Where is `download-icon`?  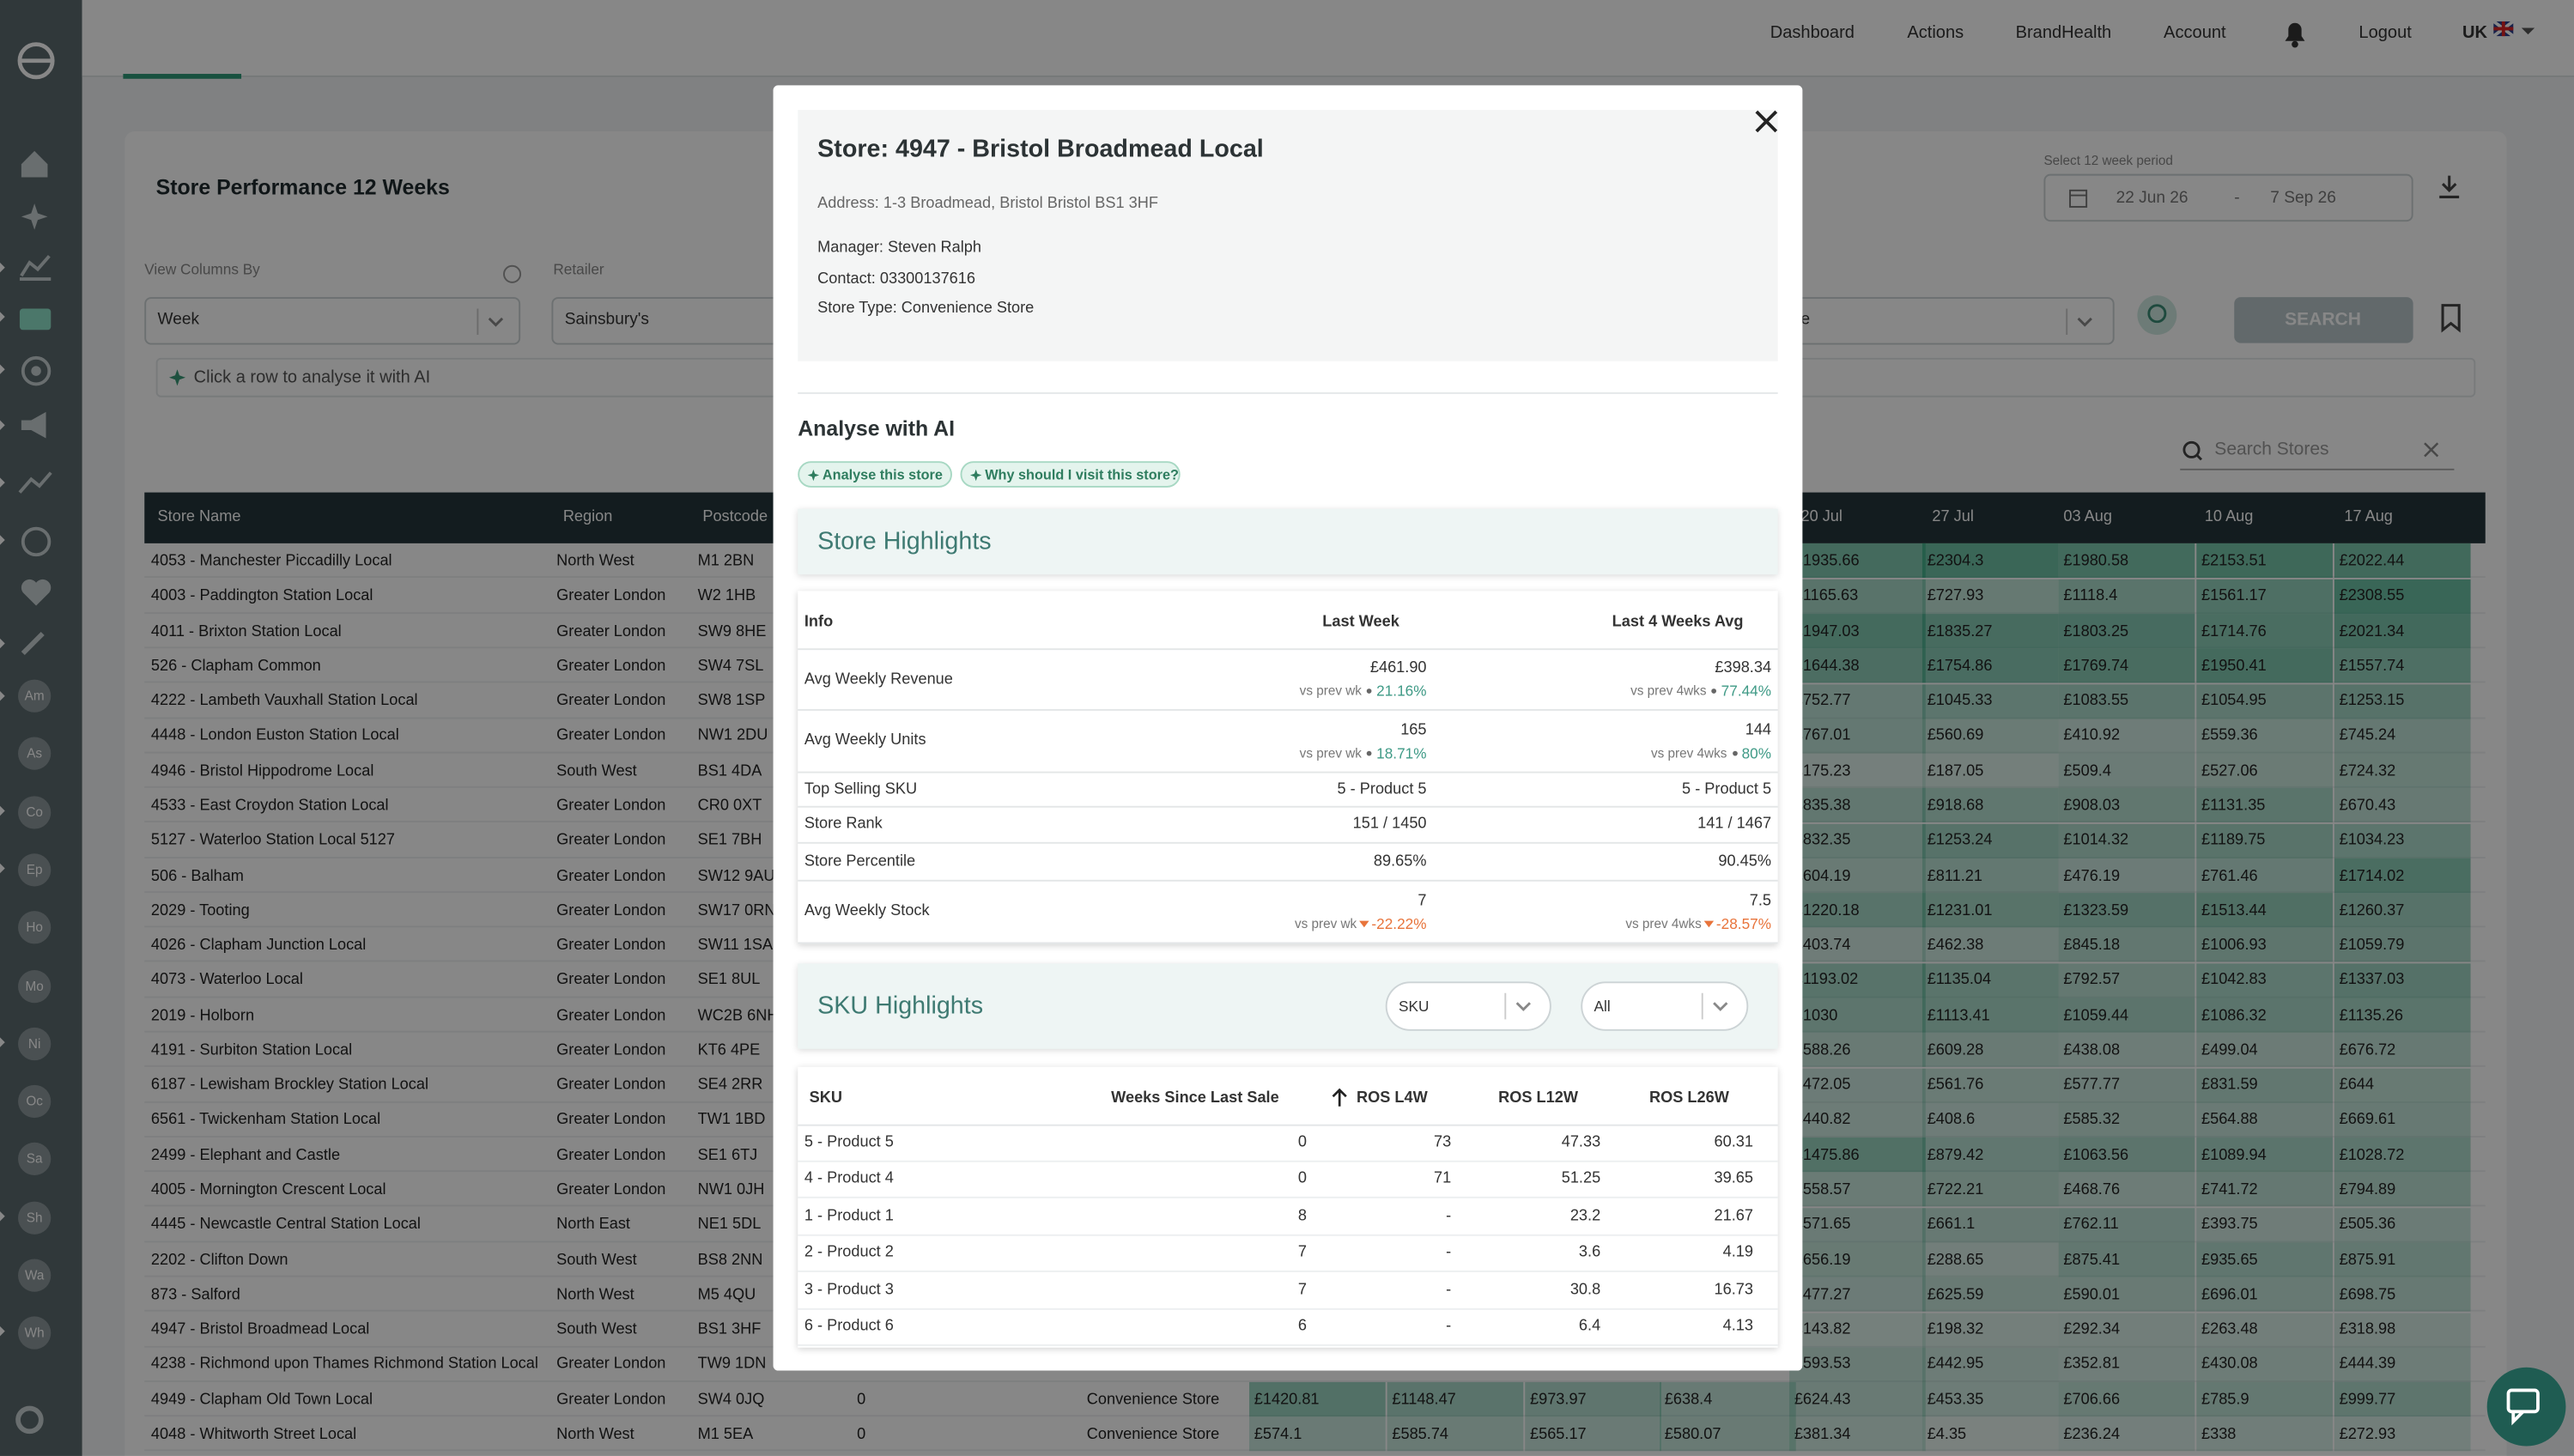 download-icon is located at coordinates (2449, 188).